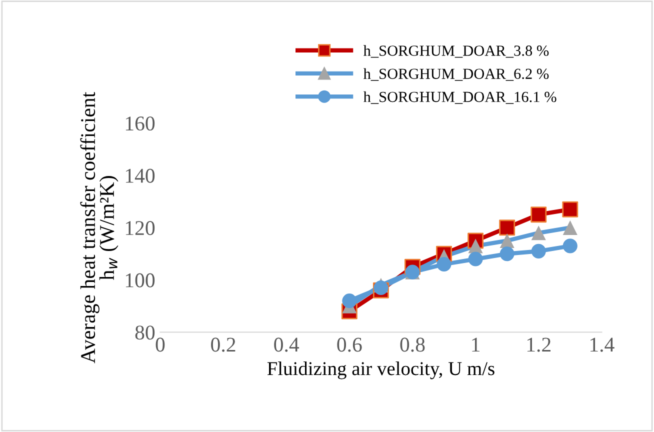 The height and width of the screenshot is (432, 654). I want to click on x-tick-label: 0.6, so click(349, 345).